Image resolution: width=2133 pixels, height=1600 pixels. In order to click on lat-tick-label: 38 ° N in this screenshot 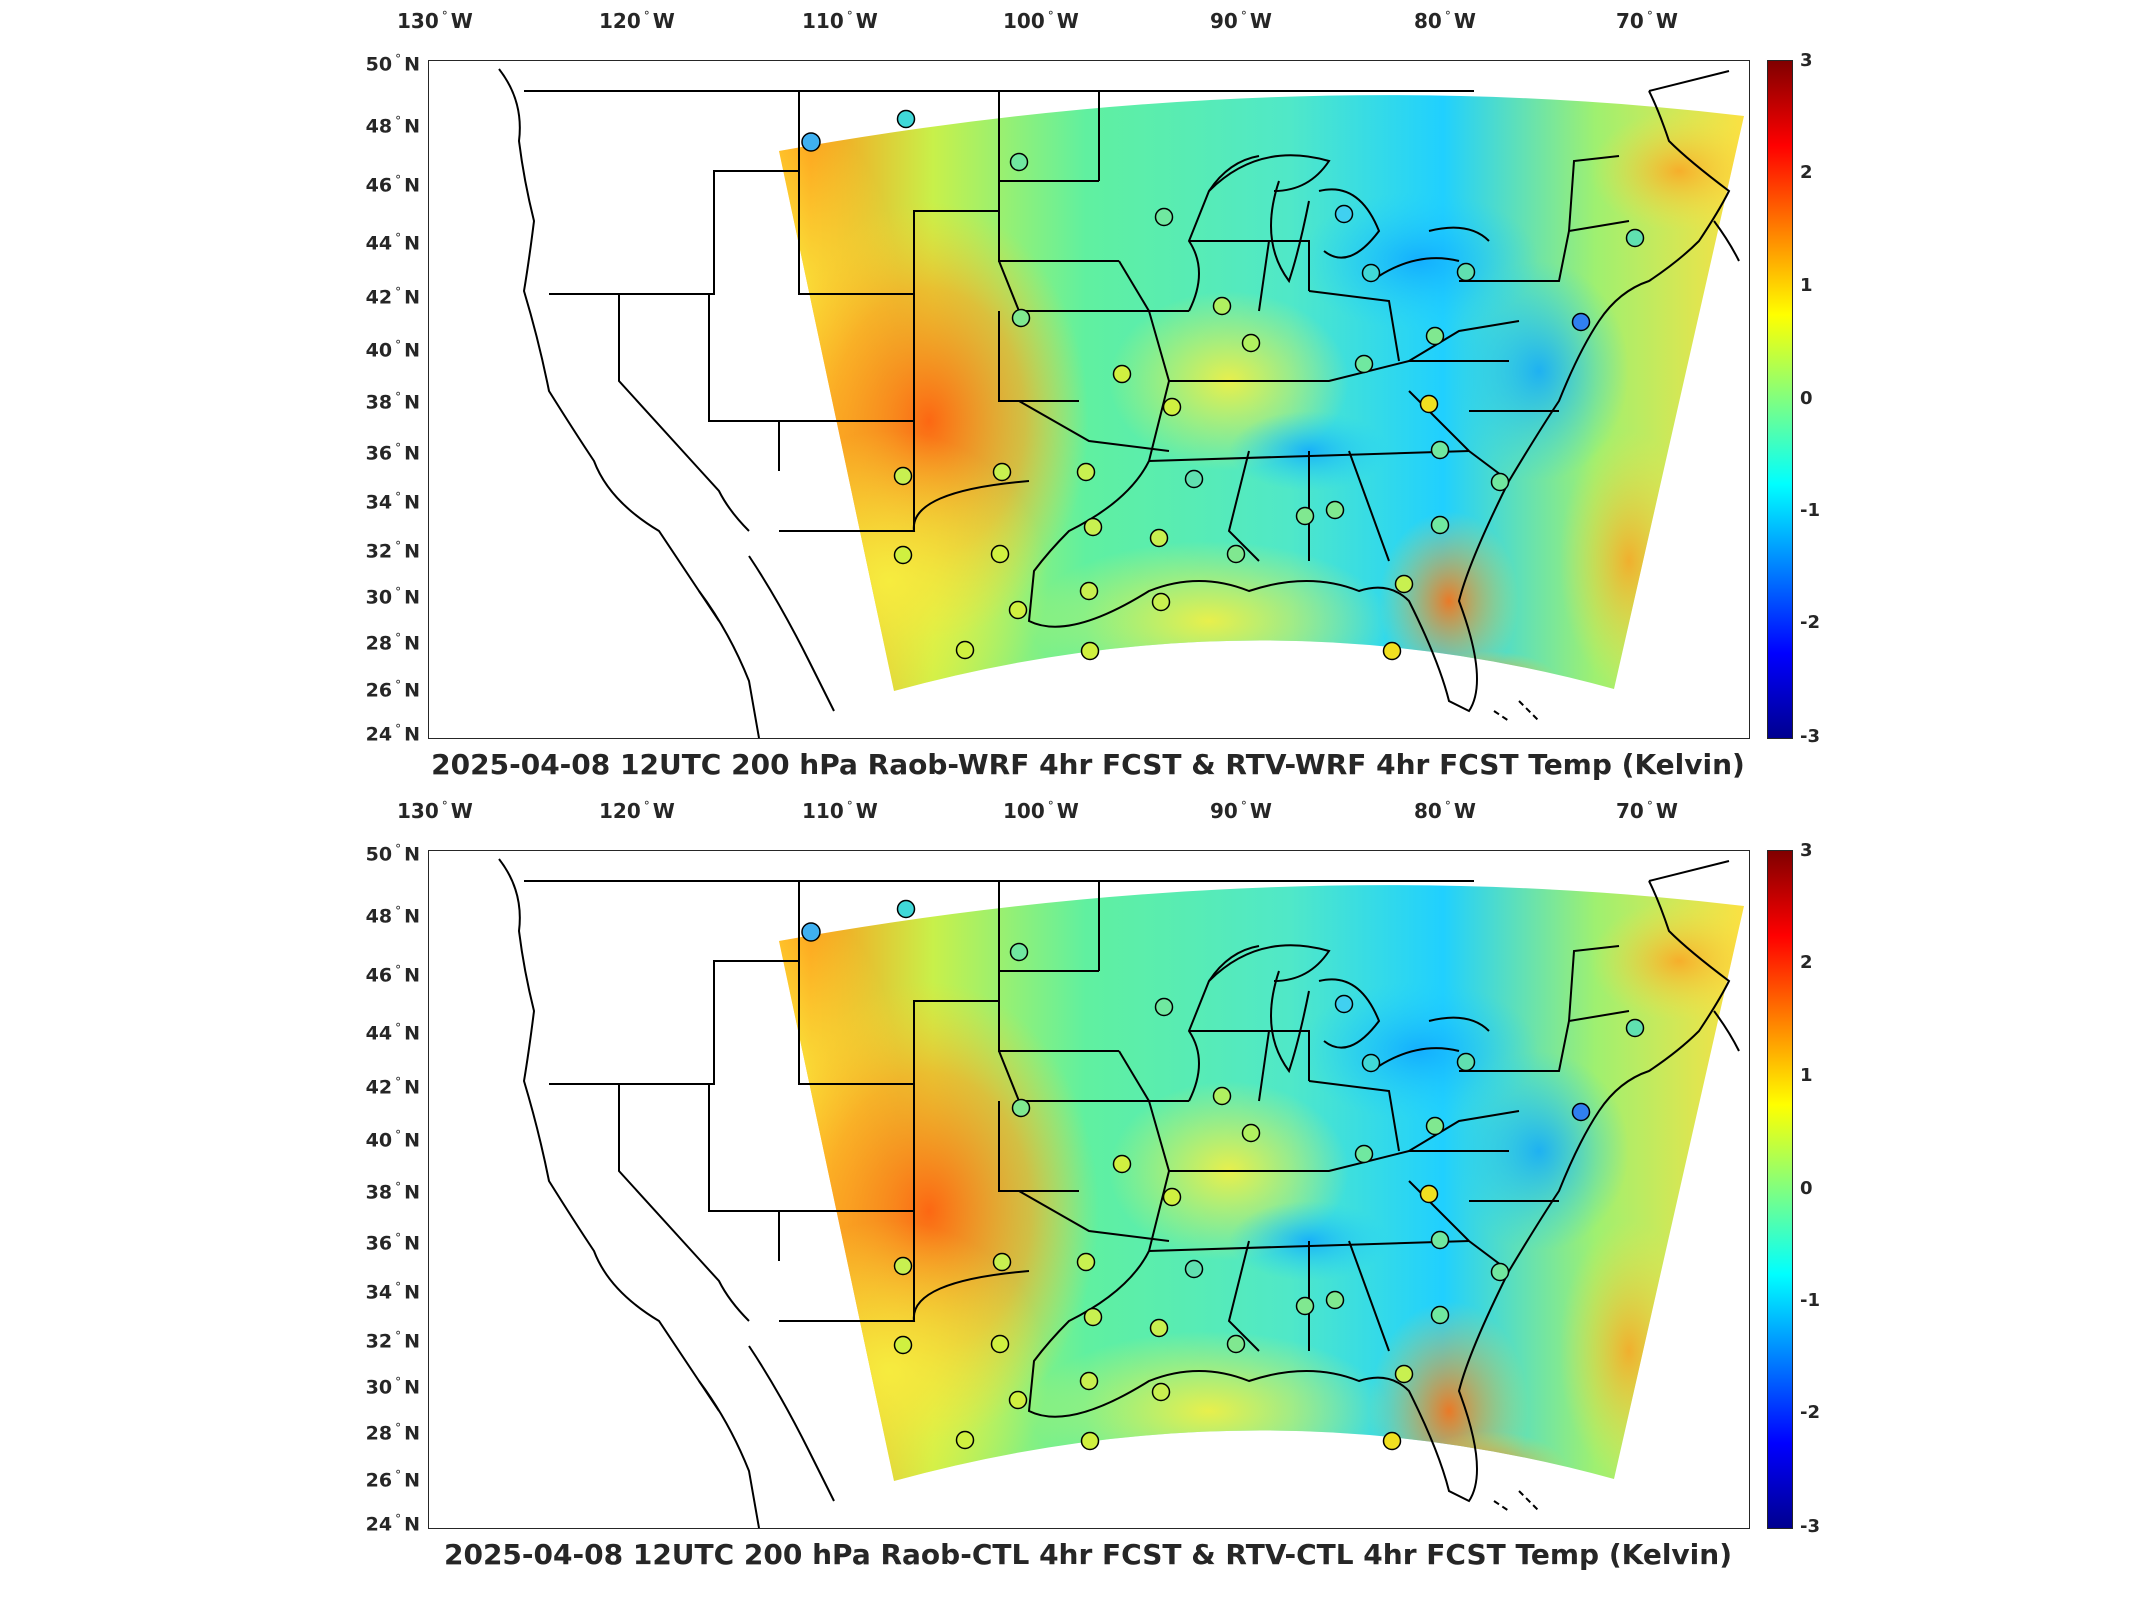, I will do `click(392, 402)`.